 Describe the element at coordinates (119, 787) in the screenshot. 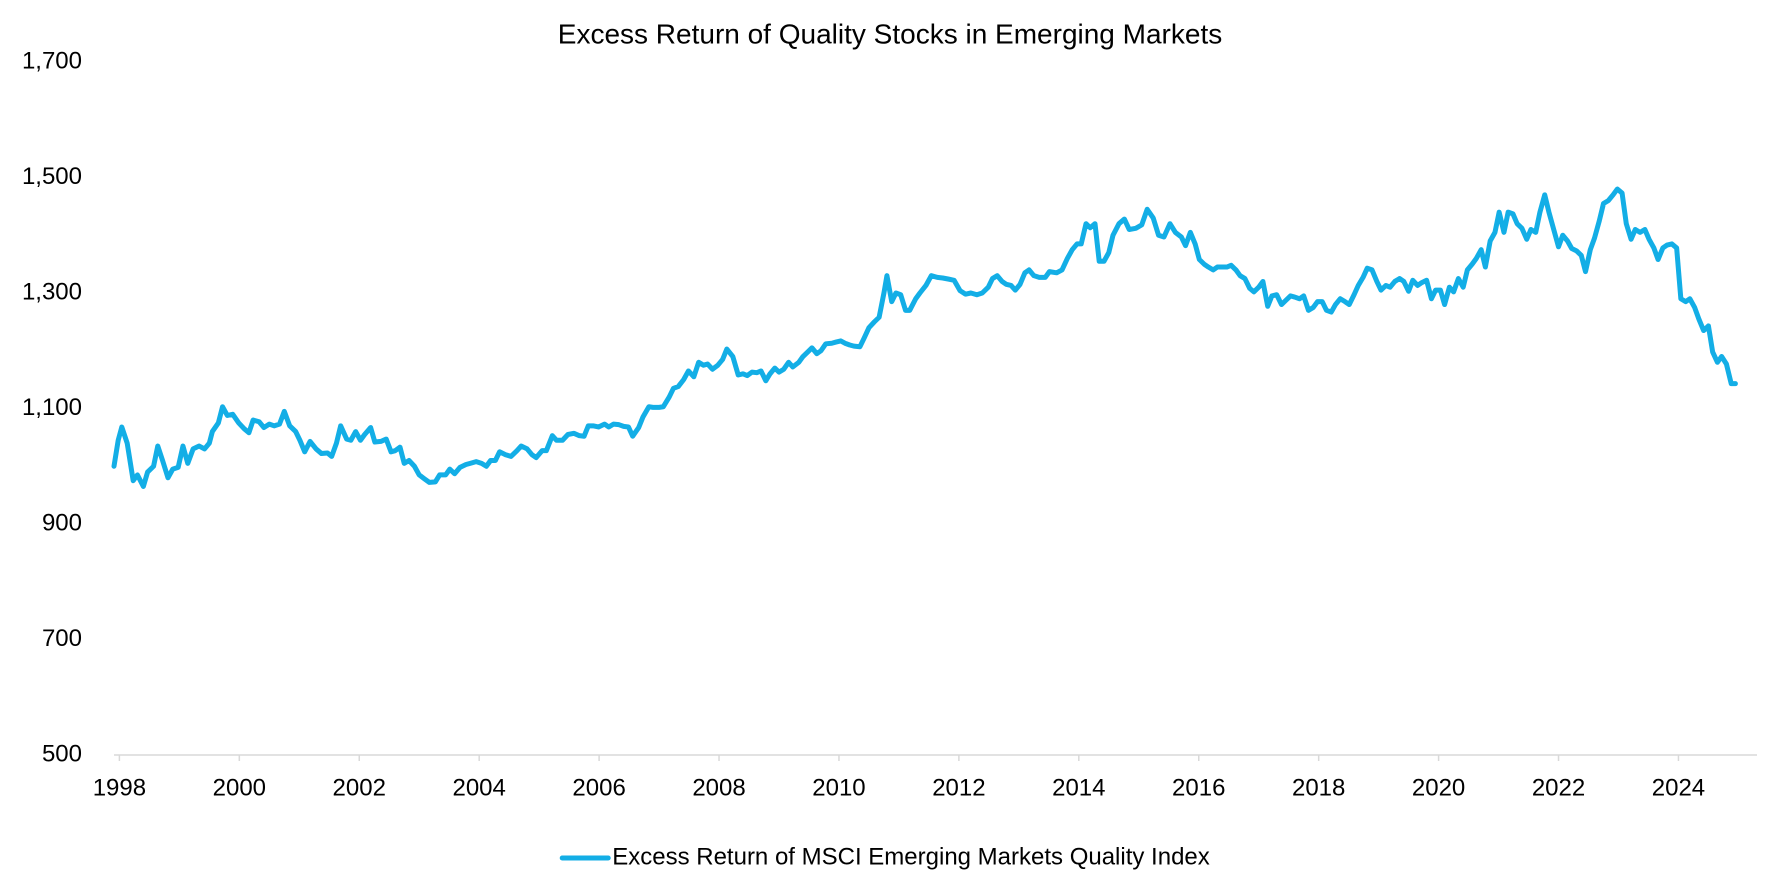

I see `x-tick-label: 1998` at that location.